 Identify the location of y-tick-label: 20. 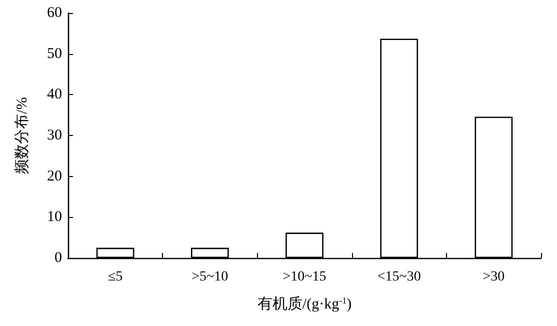
(54, 176).